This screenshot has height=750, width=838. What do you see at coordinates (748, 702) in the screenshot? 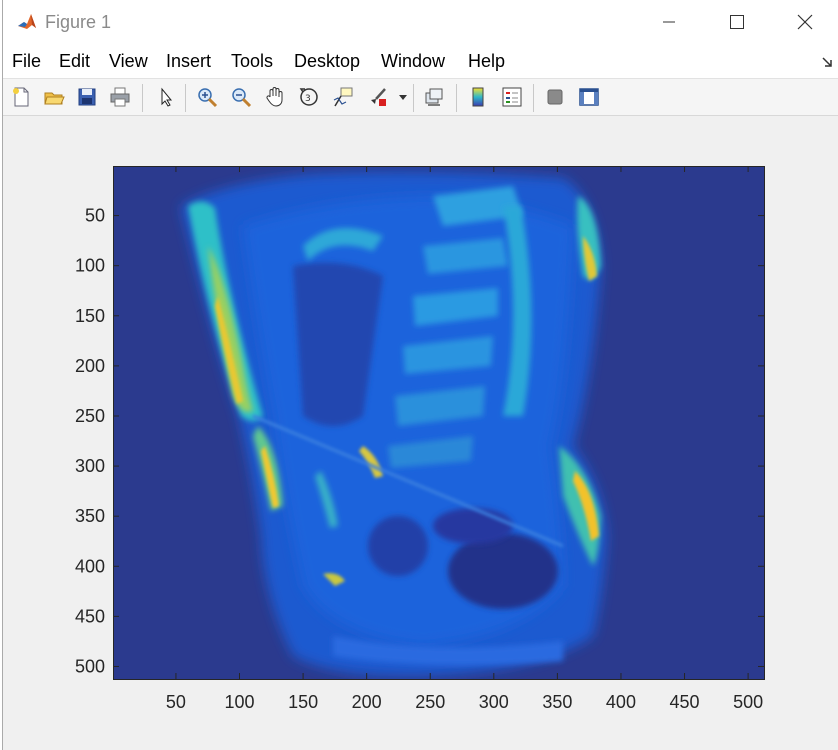
I see `x-tick-label: 500` at bounding box center [748, 702].